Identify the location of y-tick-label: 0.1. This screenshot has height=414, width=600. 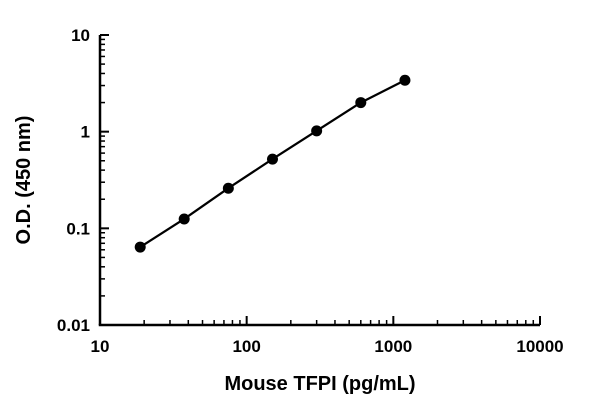
(78, 228).